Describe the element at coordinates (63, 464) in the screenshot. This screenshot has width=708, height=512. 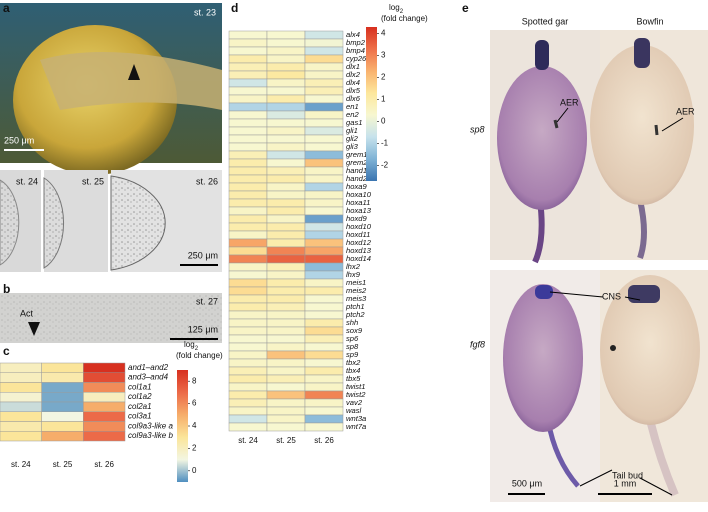
I see `column-label: st. 25` at that location.